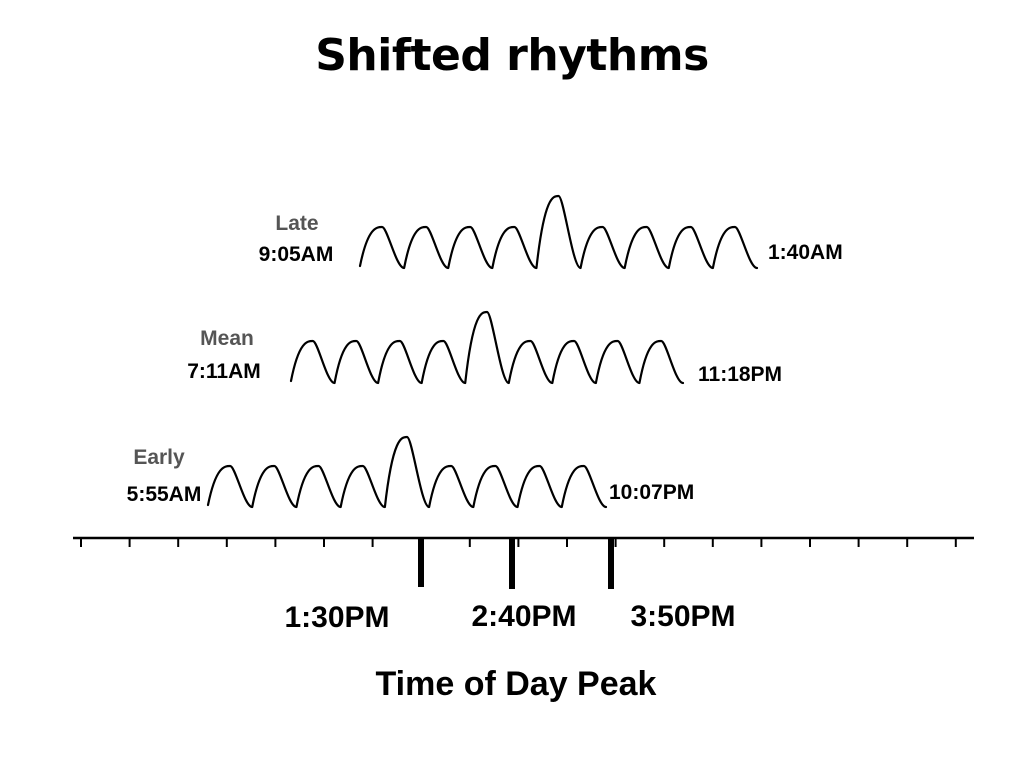 The height and width of the screenshot is (768, 1024). I want to click on row-late: Late 9:05AM 1:40AM, so click(551, 232).